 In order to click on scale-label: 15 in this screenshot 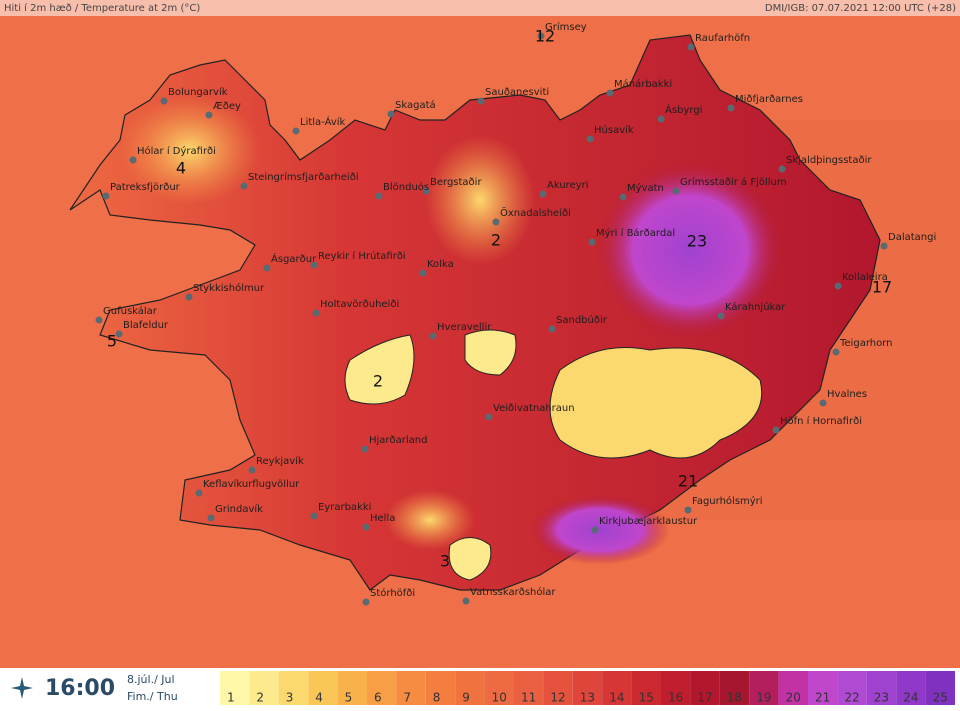, I will do `click(646, 698)`.